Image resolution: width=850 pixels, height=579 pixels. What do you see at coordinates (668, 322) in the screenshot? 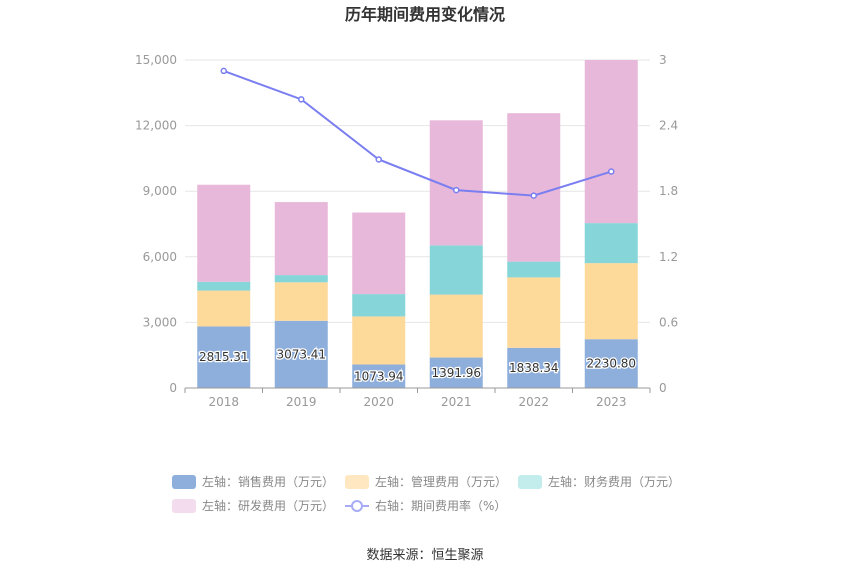
I see `right-tick-label: 0.6` at bounding box center [668, 322].